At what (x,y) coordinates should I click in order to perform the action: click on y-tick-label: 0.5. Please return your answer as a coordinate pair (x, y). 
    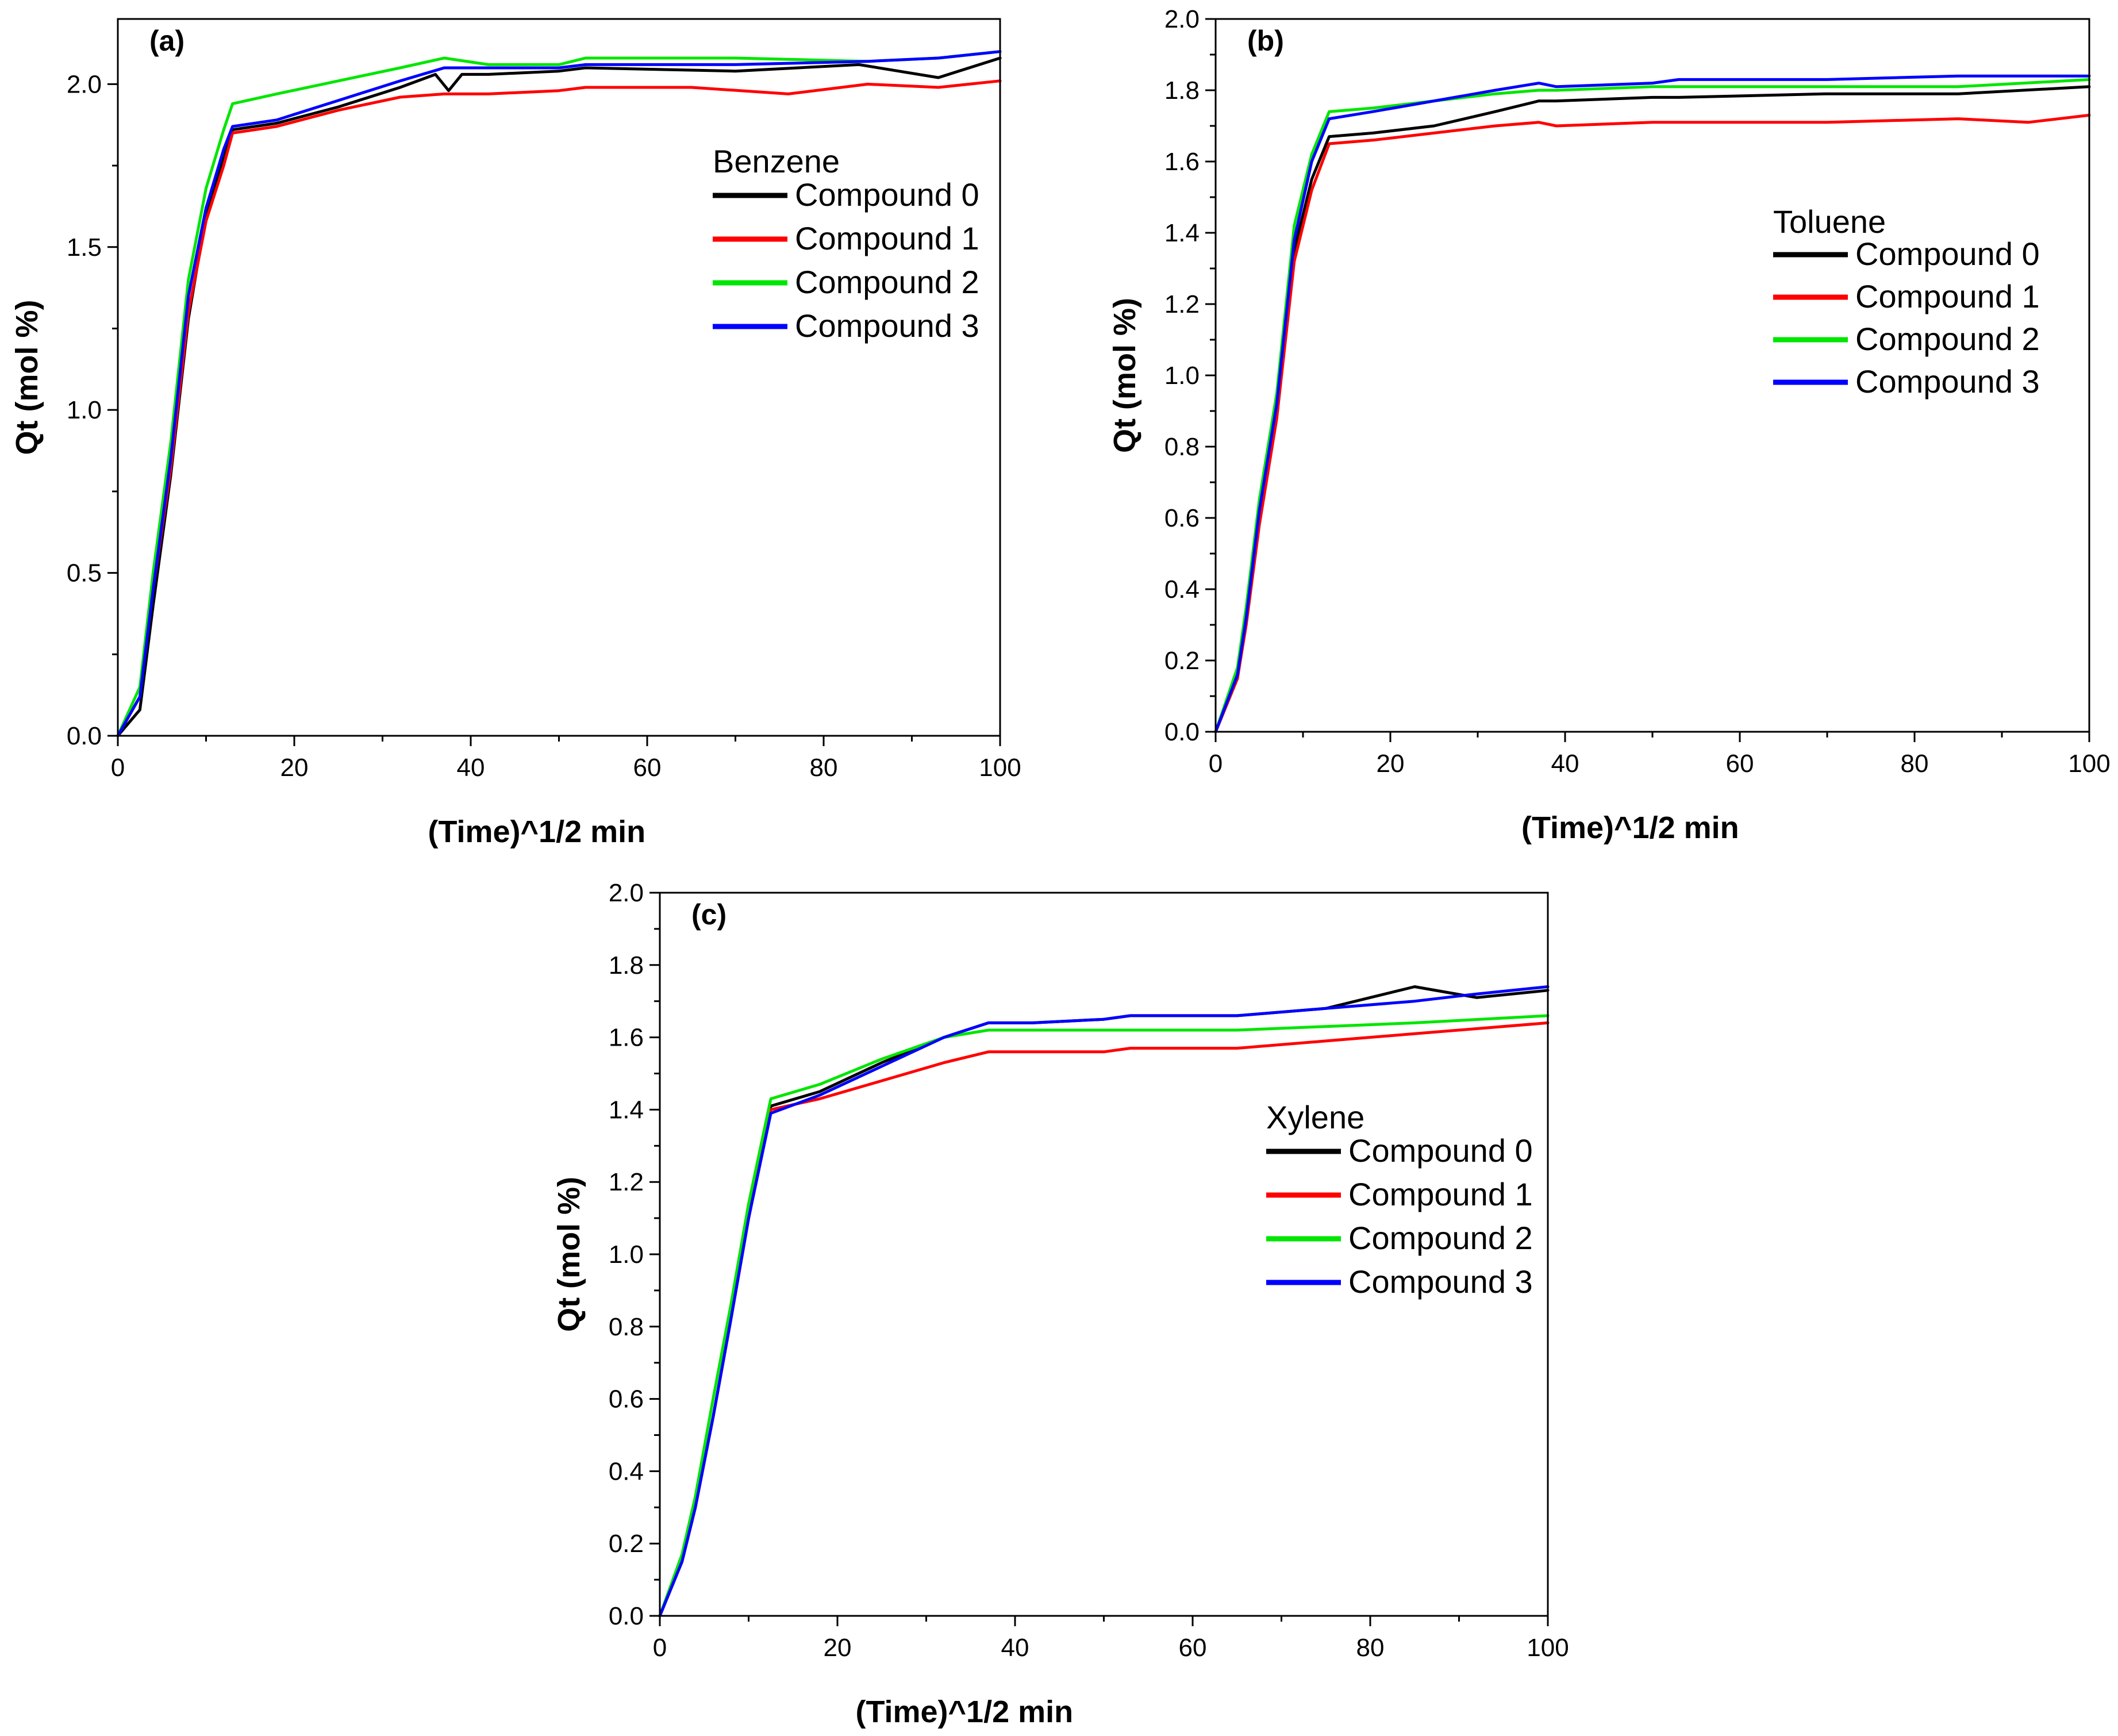
    Looking at the image, I should click on (84, 573).